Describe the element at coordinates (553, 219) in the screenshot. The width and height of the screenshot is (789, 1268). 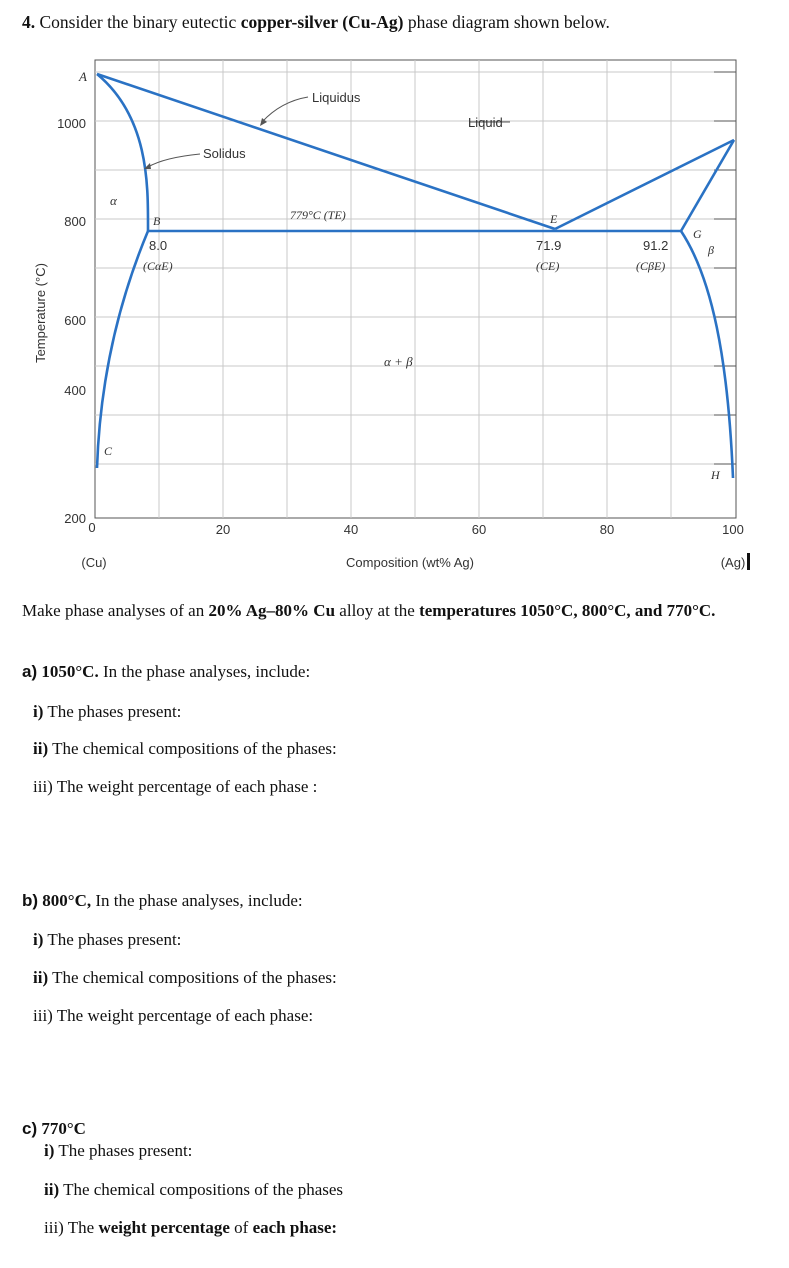
I see `point-e-label: E` at that location.